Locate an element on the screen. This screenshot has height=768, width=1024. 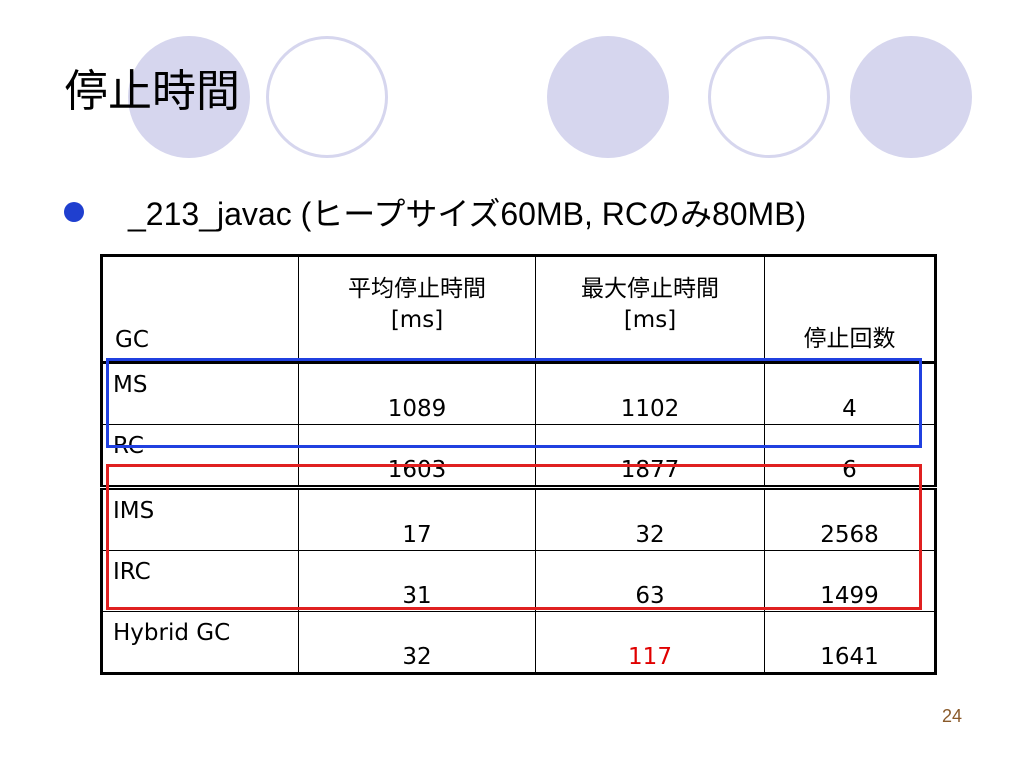
table-header-row: GC 平均停止時間 [ms] 最大停止時間 [ms] 停止回数 is located at coordinates (518, 309).